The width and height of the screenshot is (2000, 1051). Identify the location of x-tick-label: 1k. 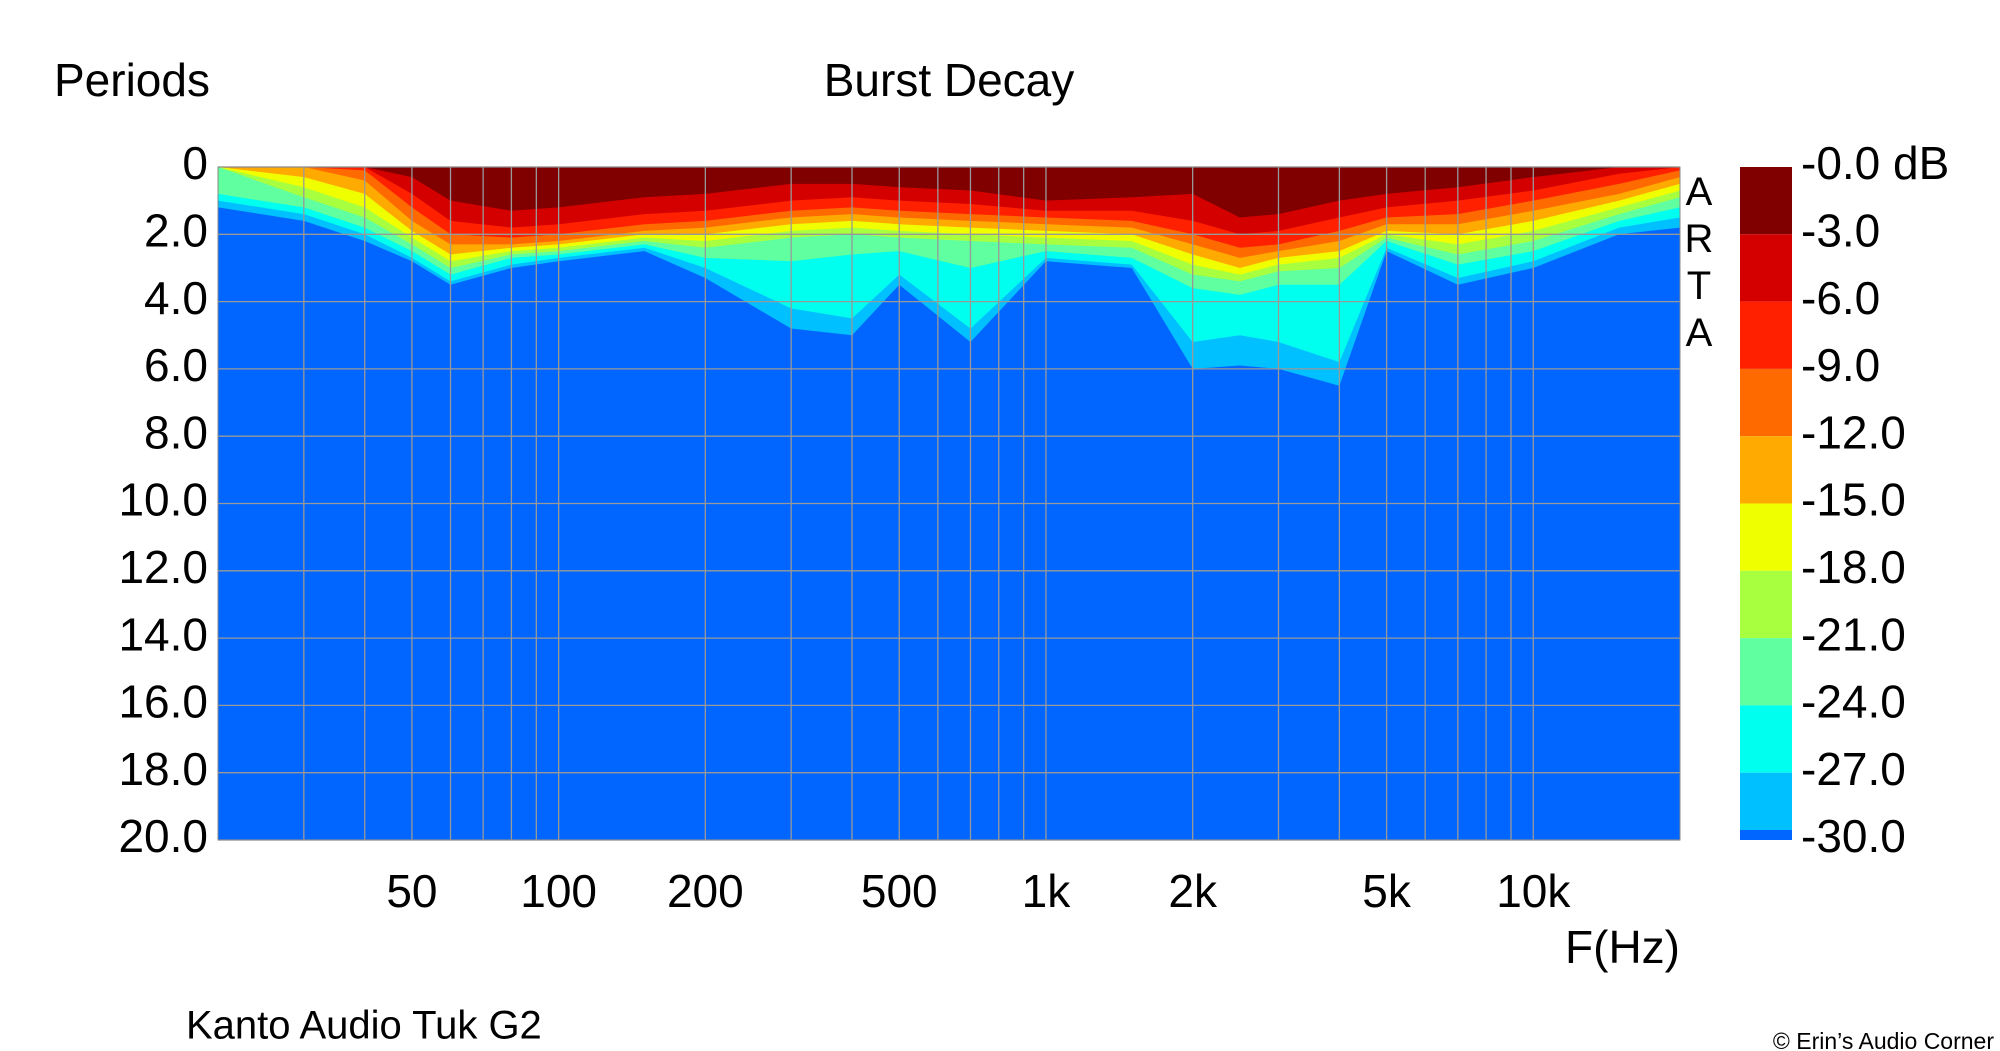
(1047, 891).